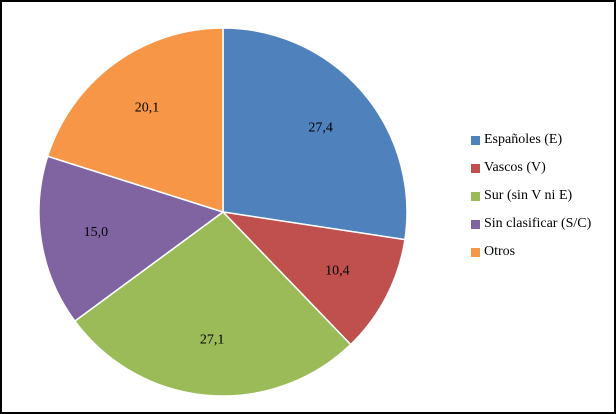 The height and width of the screenshot is (414, 616). What do you see at coordinates (475, 196) in the screenshot?
I see `legend-swatch-sur` at bounding box center [475, 196].